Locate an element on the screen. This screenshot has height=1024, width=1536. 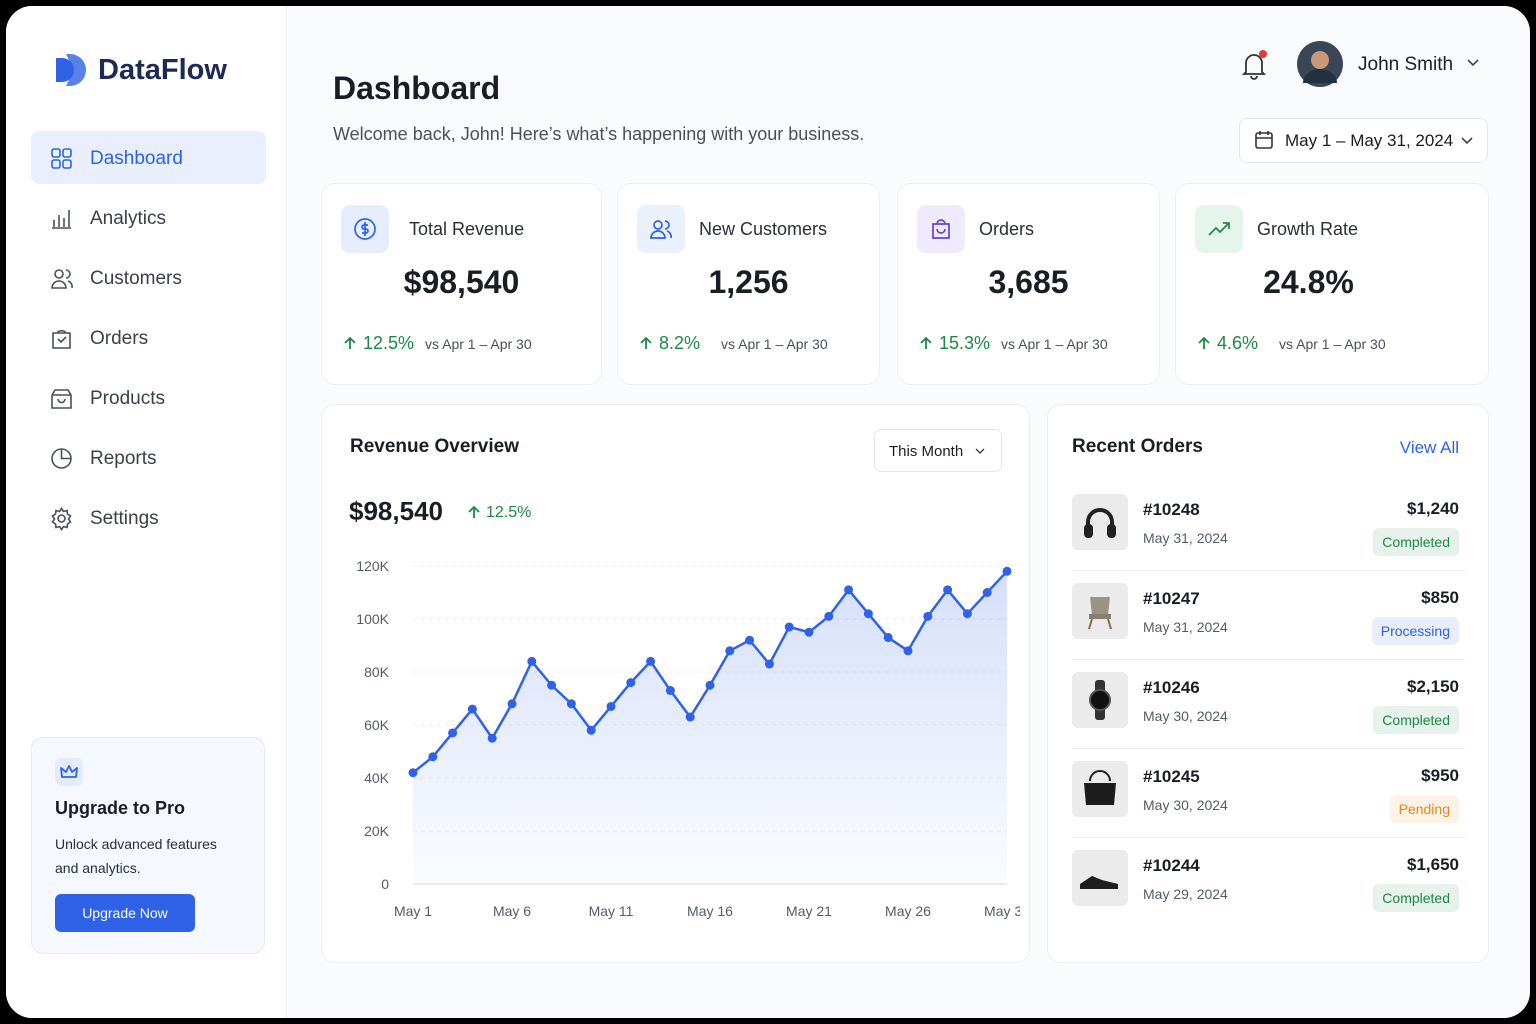
kpi-label: Growth Rate is located at coordinates (1308, 229).